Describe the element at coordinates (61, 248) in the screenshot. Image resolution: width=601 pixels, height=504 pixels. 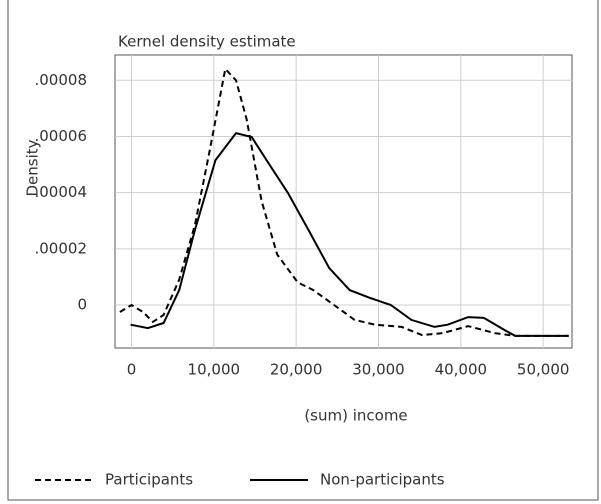
I see `y-tick-label: .00002` at that location.